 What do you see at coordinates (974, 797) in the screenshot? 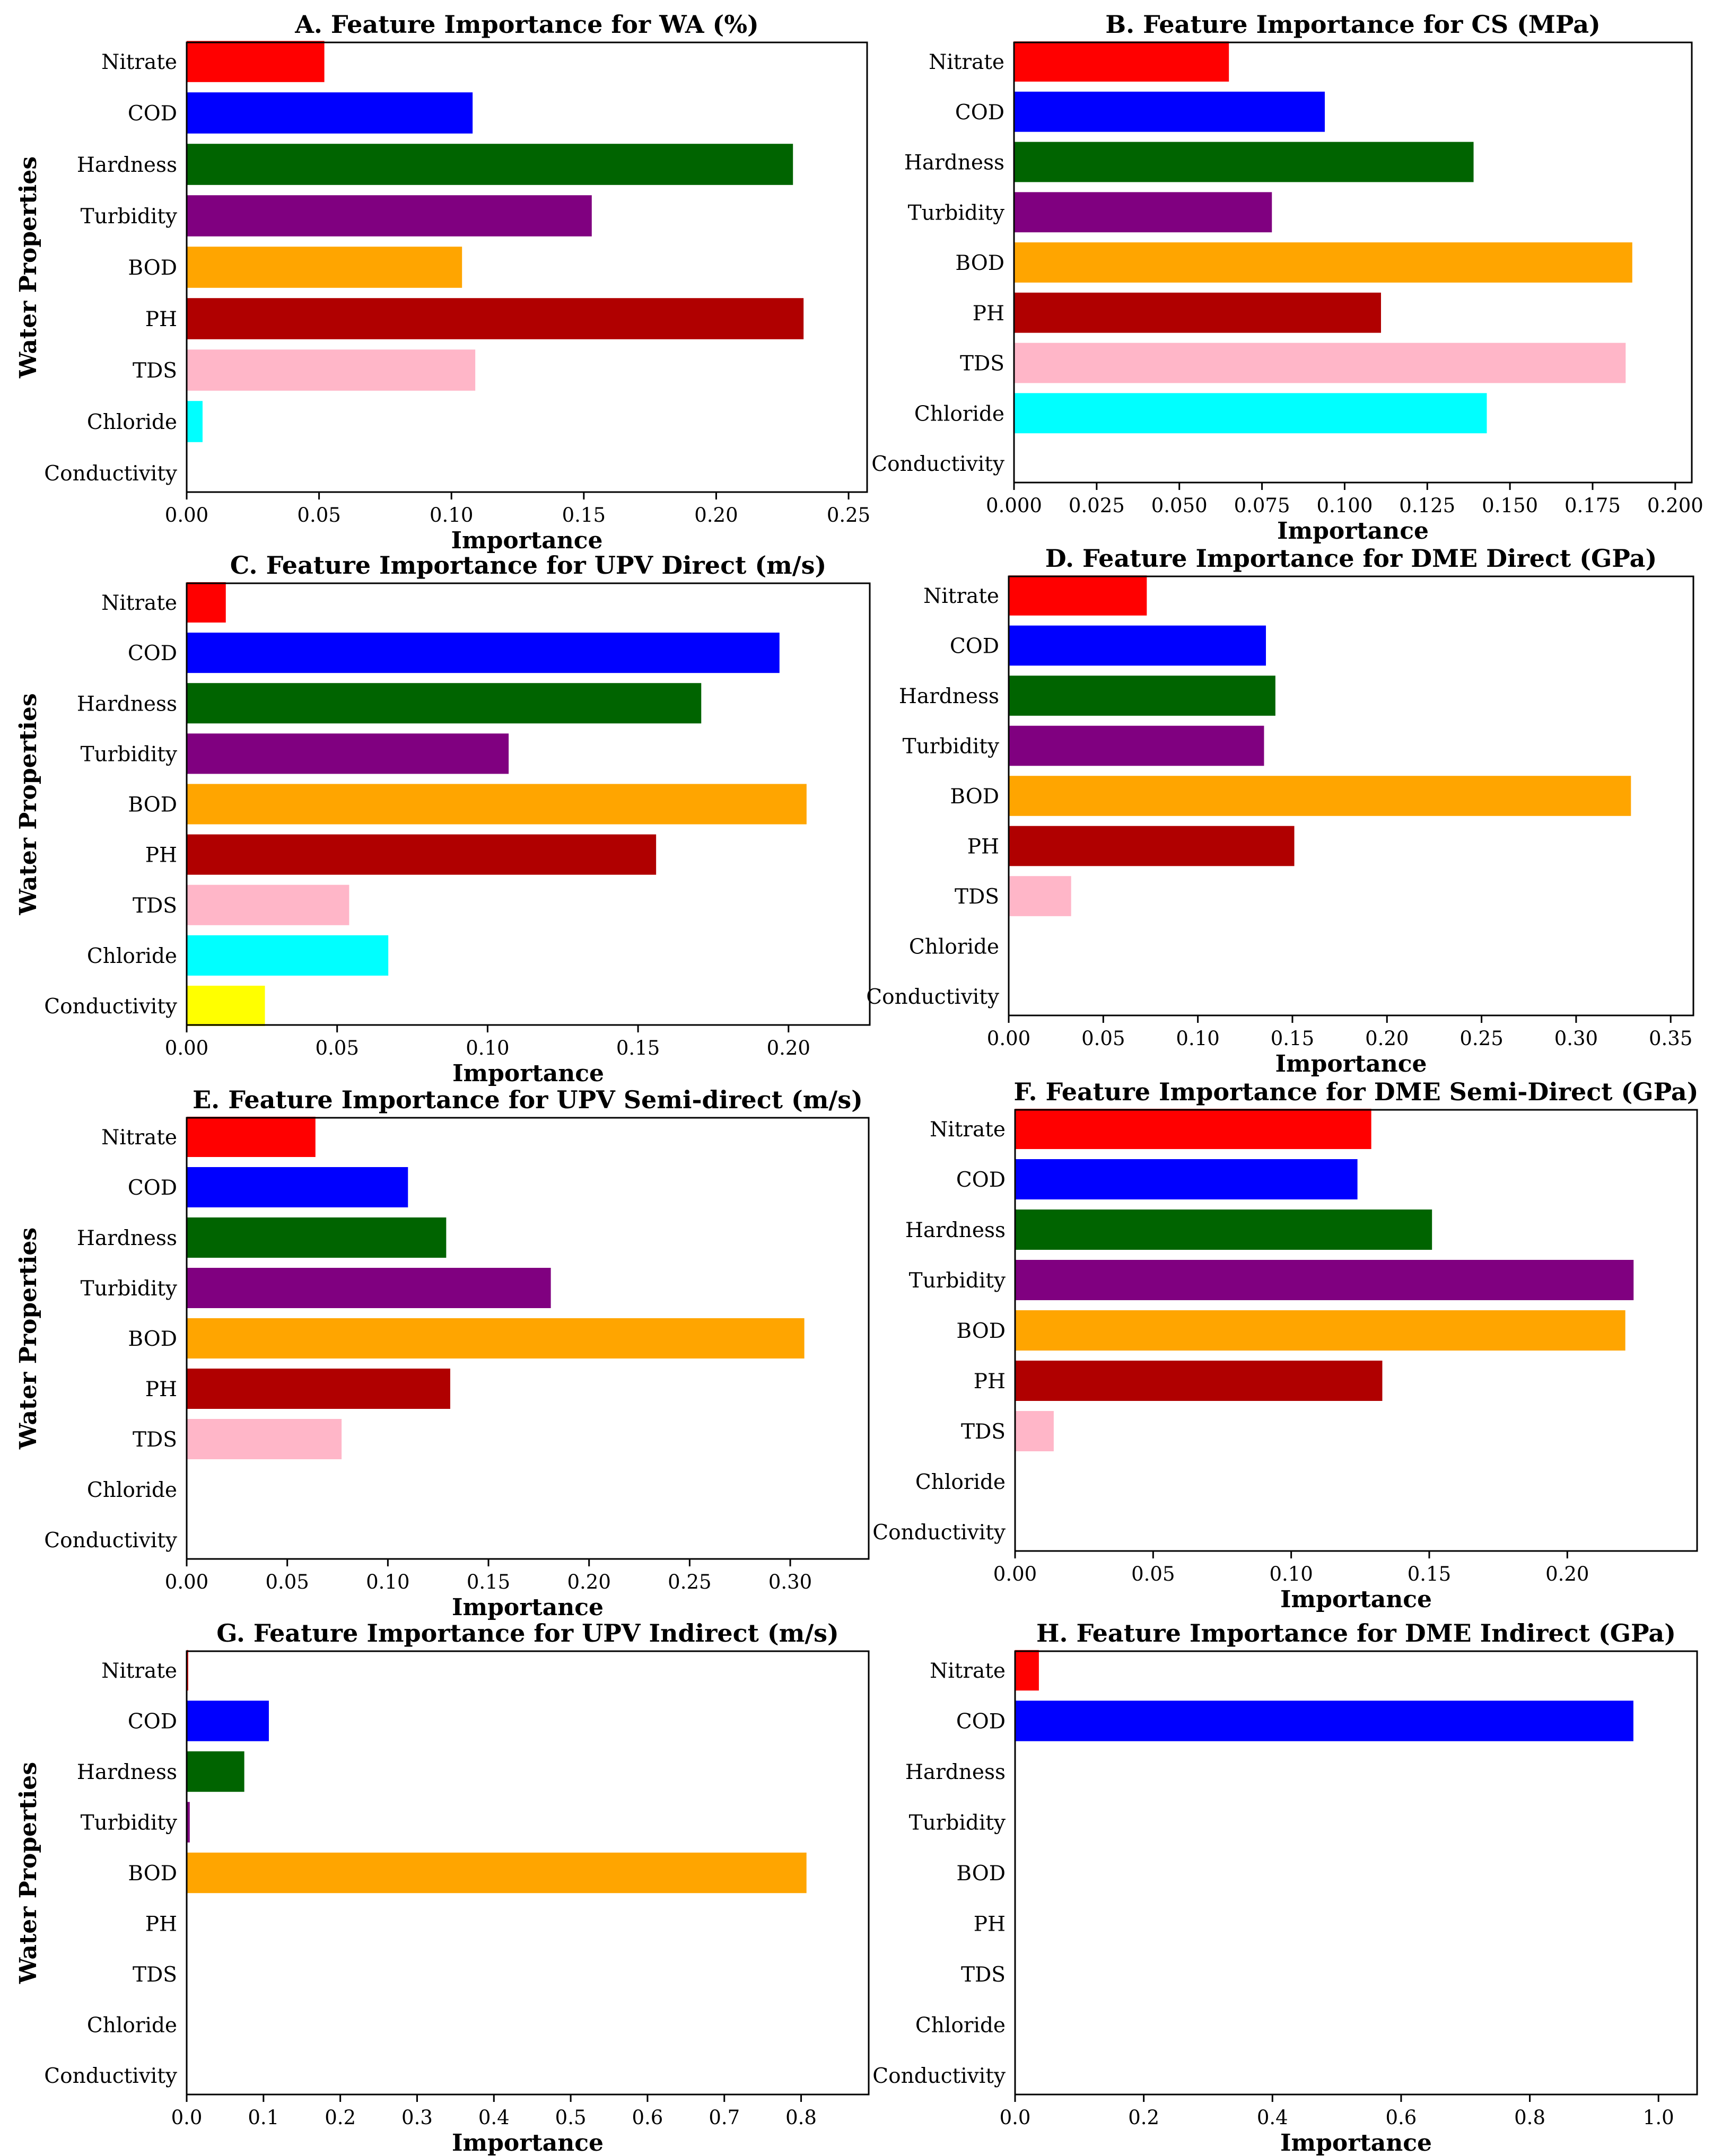
I see `chart-d-category-label: BOD` at bounding box center [974, 797].